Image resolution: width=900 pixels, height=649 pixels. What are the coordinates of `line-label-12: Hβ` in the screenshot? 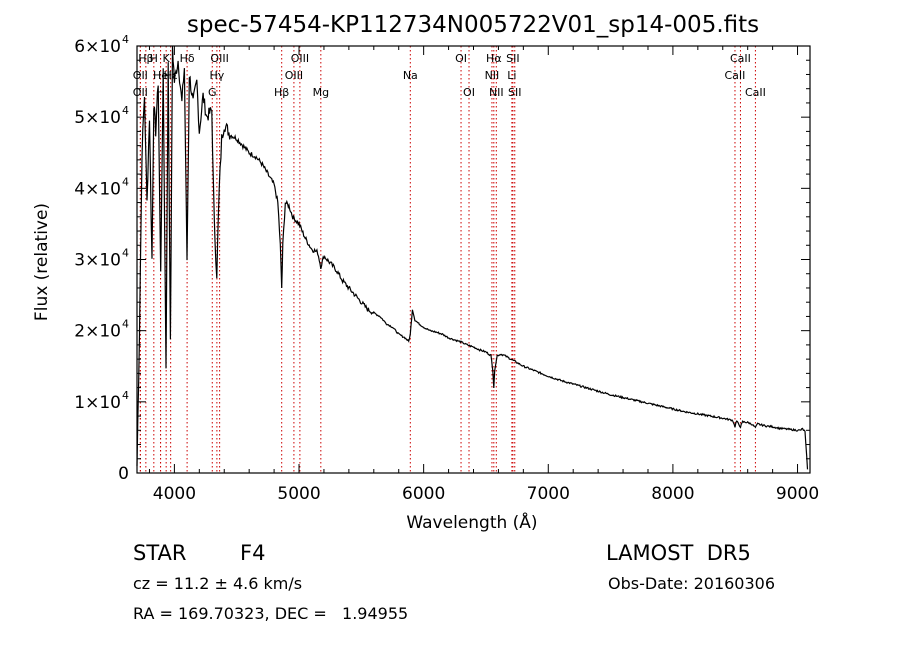 It's located at (281, 92).